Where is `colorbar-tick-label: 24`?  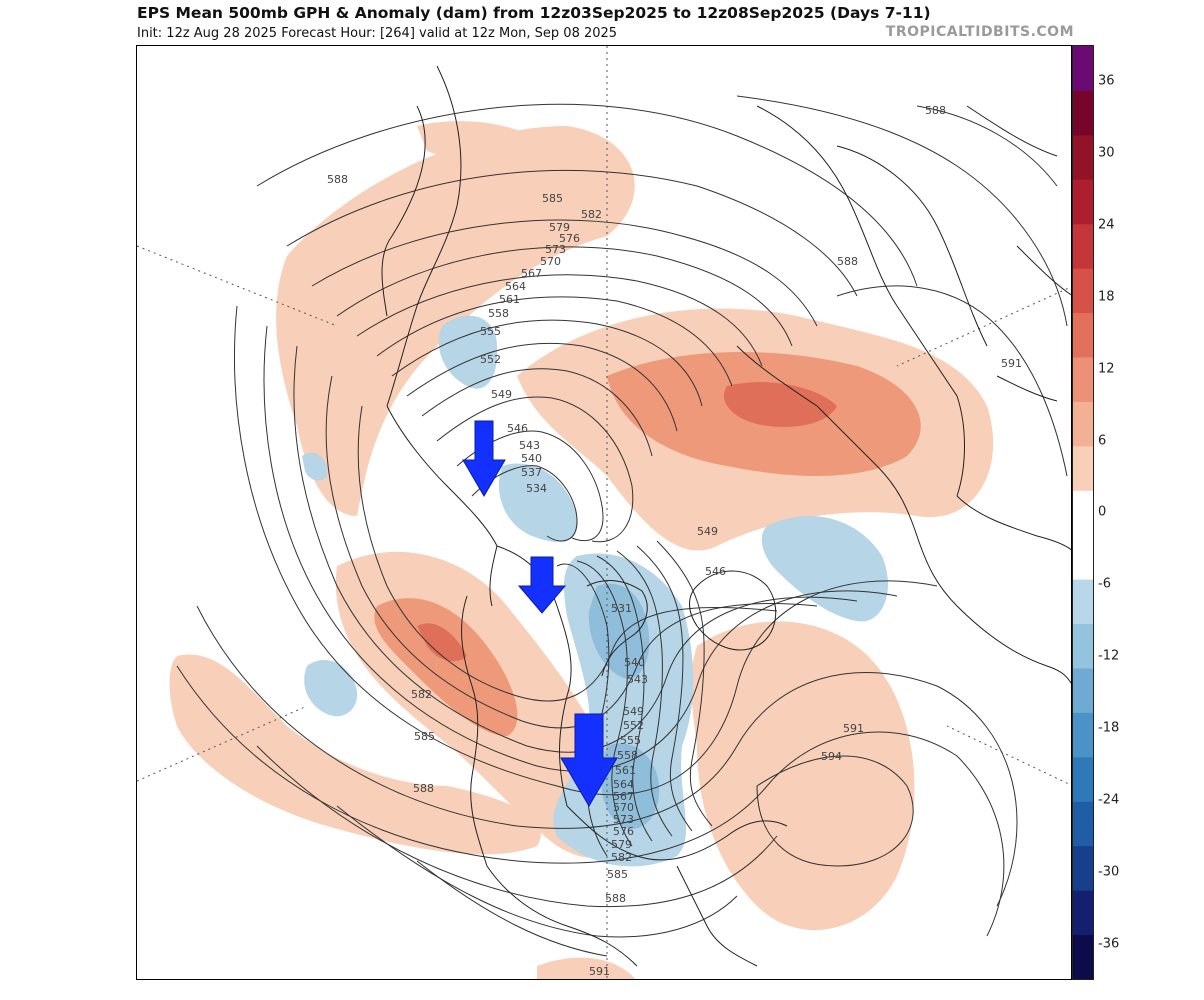
colorbar-tick-label: 24 is located at coordinates (1106, 225).